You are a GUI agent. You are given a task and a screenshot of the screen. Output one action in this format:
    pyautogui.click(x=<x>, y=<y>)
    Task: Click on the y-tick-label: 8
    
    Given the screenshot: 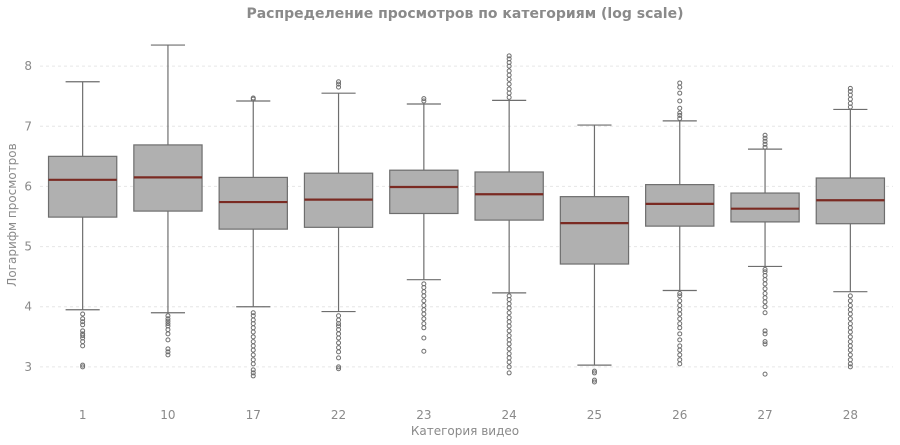 What is the action you would take?
    pyautogui.click(x=28, y=66)
    